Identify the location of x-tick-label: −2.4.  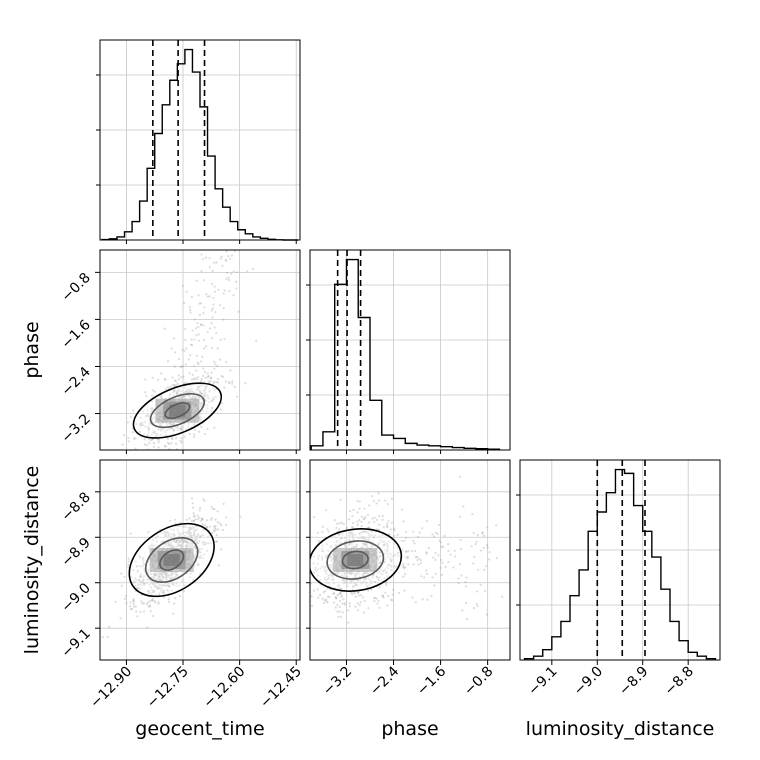
(384, 680).